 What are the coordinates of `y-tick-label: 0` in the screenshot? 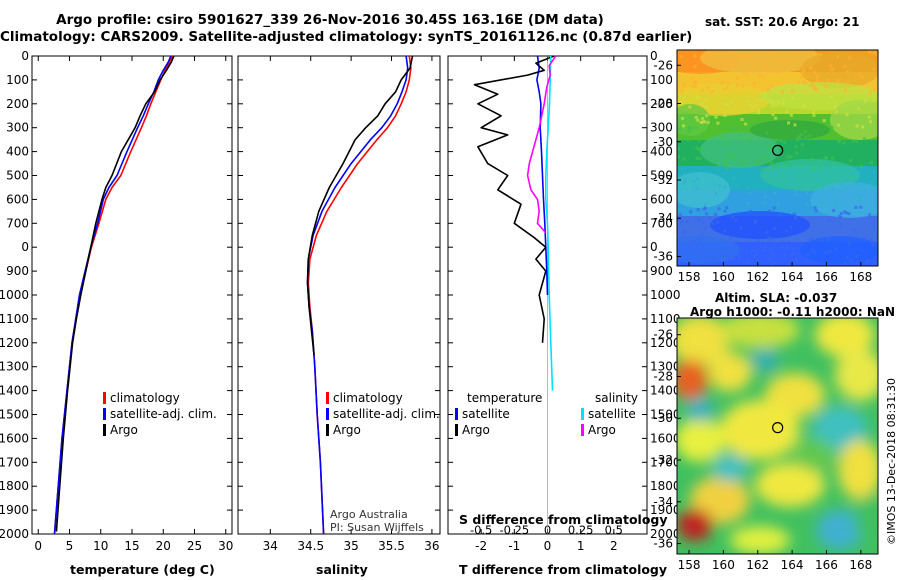 It's located at (25, 56).